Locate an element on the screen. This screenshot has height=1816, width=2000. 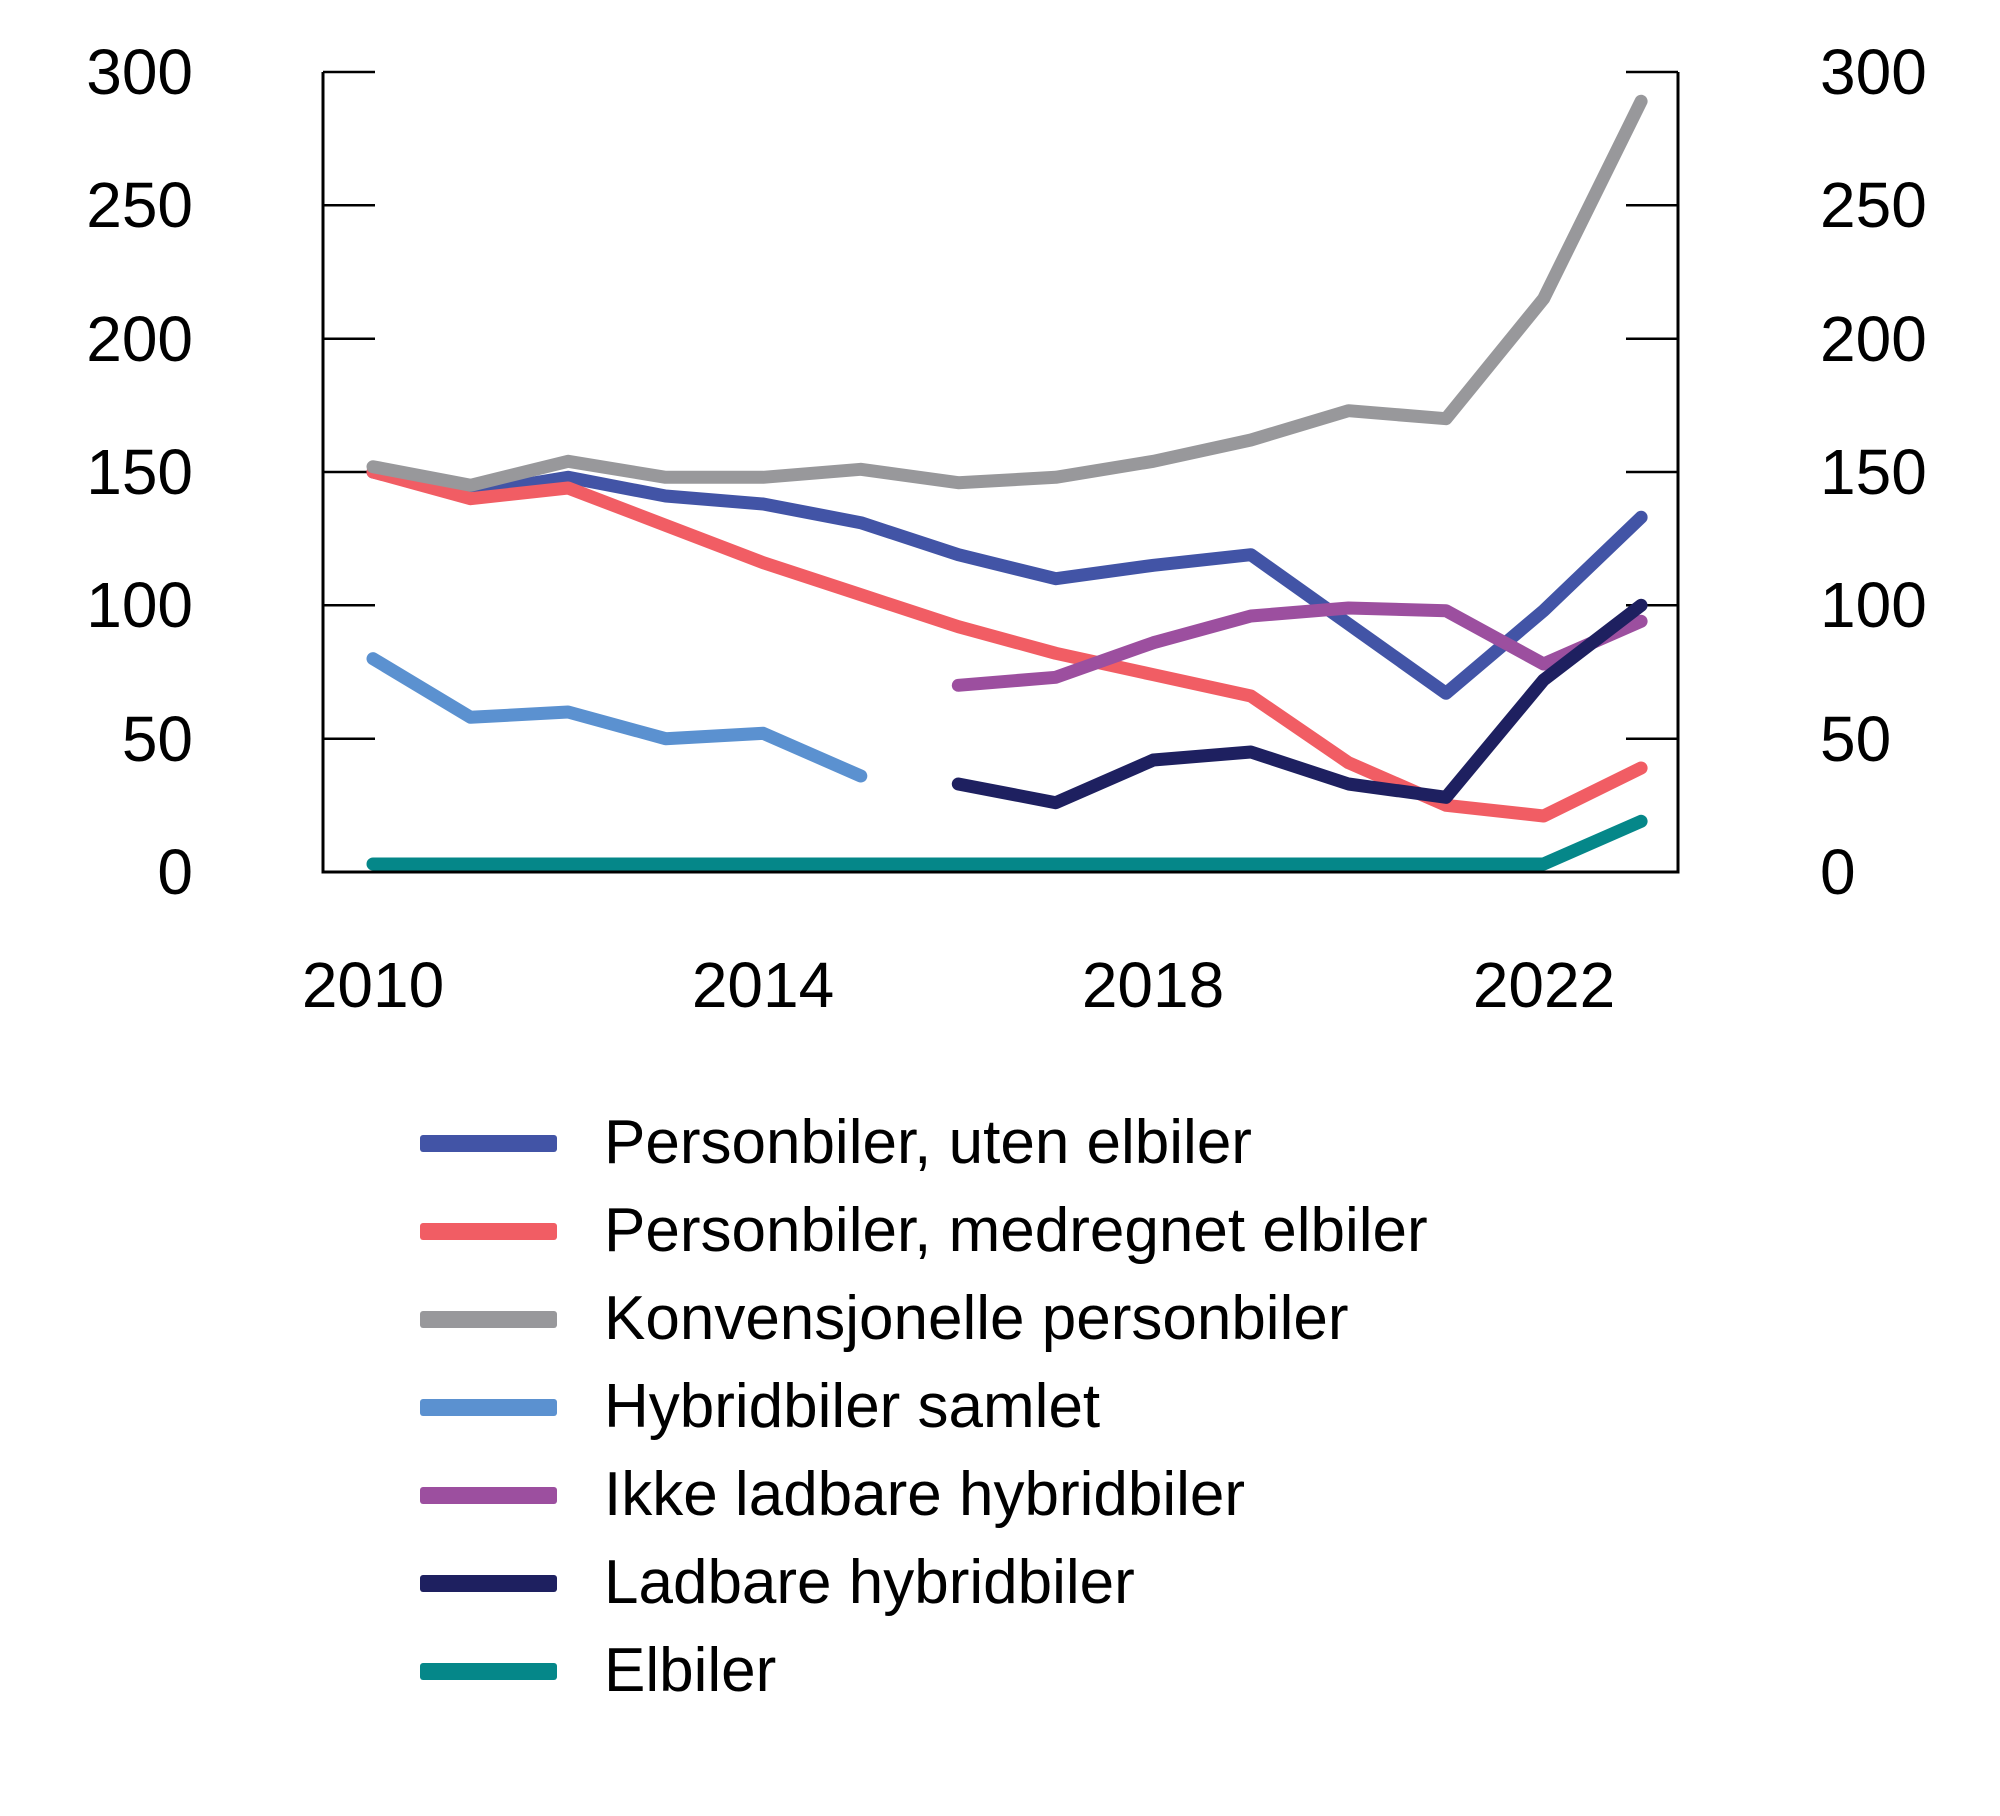
x-tick-label: 2014 is located at coordinates (763, 985).